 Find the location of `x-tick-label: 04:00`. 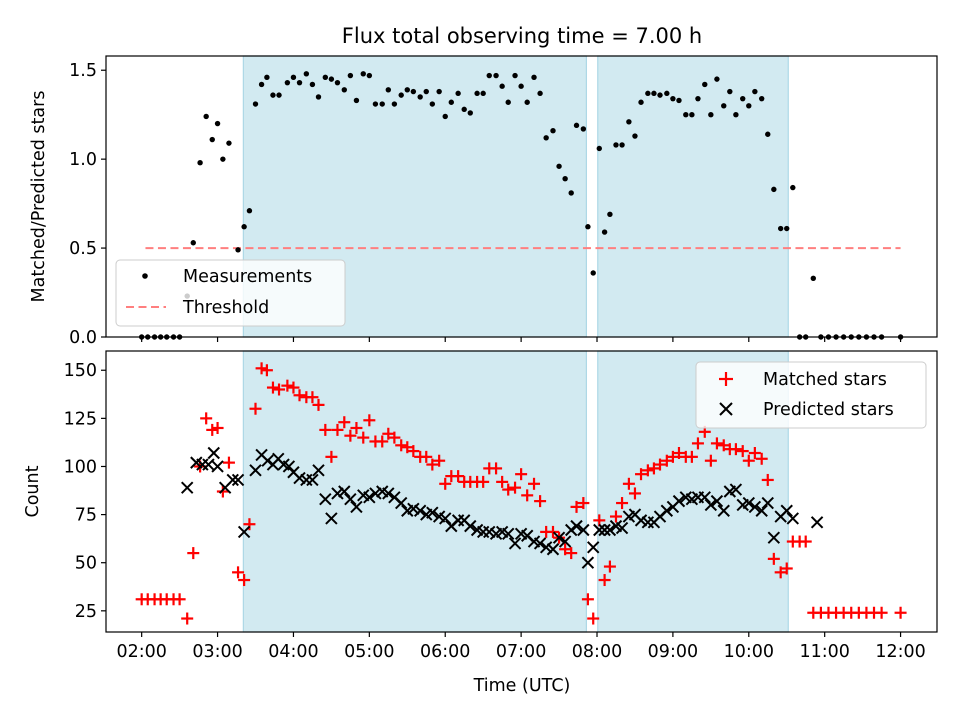

x-tick-label: 04:00 is located at coordinates (293, 652).